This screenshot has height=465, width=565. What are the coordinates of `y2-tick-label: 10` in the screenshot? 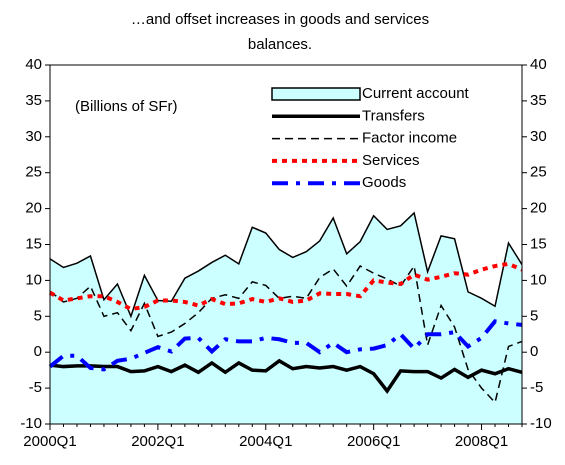 It's located at (538, 279).